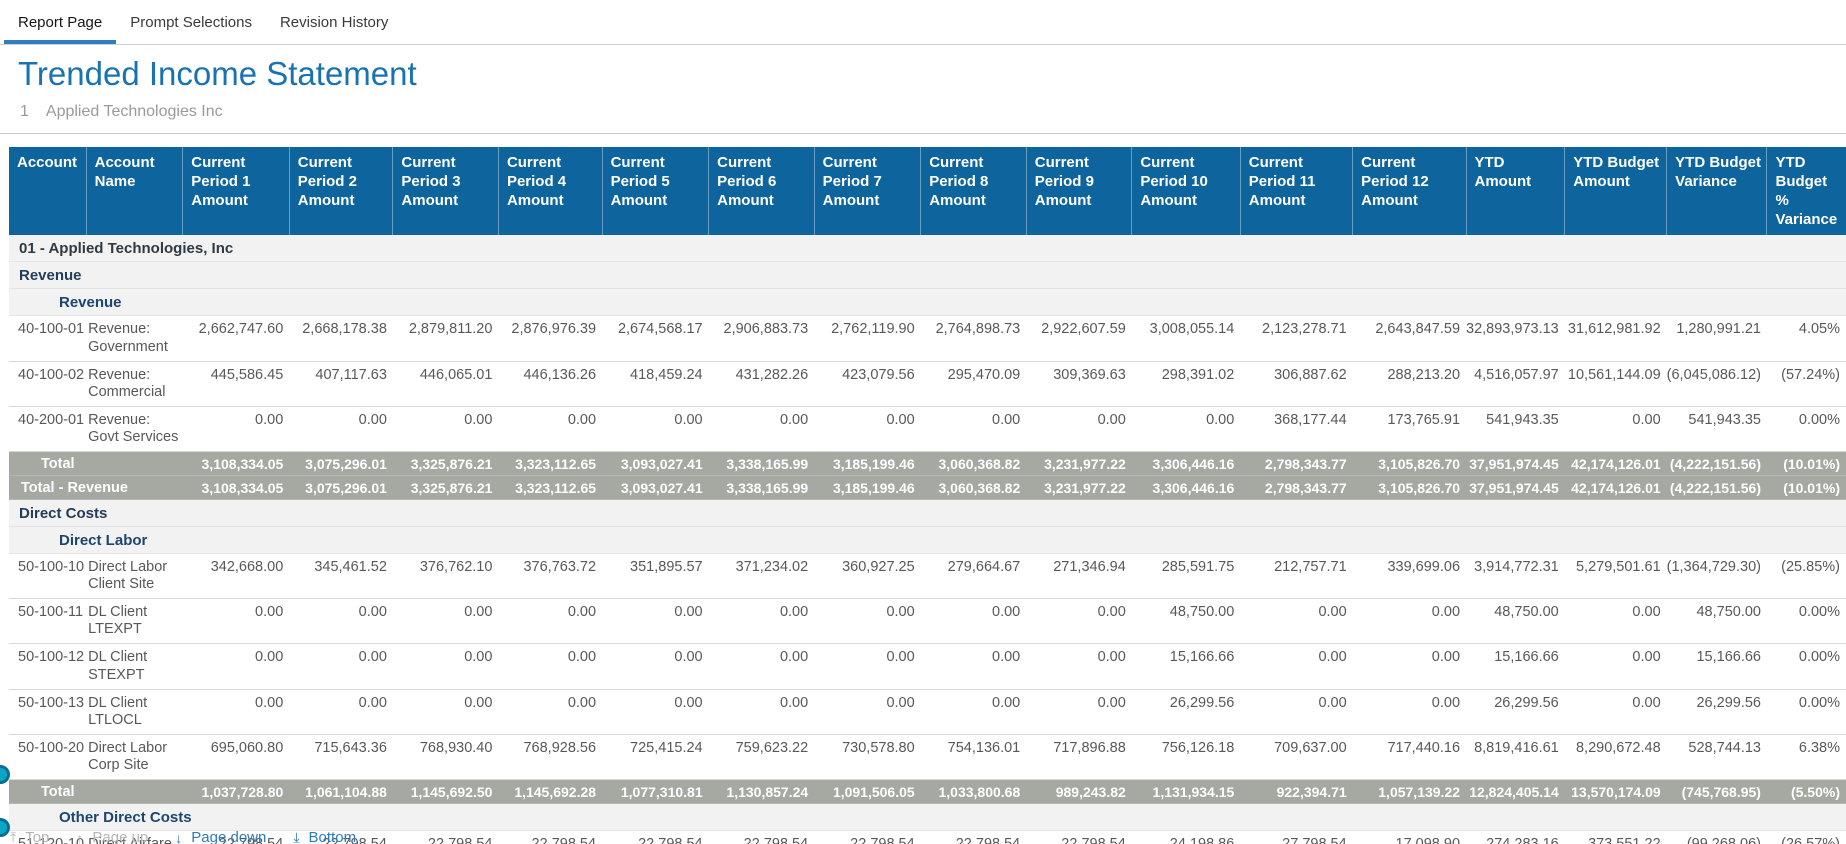  I want to click on column-header-3: Current Period 1 Amount, so click(236, 191).